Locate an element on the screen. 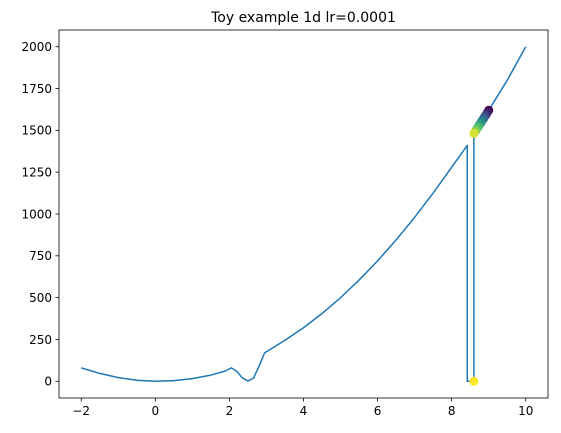 Image resolution: width=561 pixels, height=433 pixels. x-tick-label: 8 is located at coordinates (452, 411).